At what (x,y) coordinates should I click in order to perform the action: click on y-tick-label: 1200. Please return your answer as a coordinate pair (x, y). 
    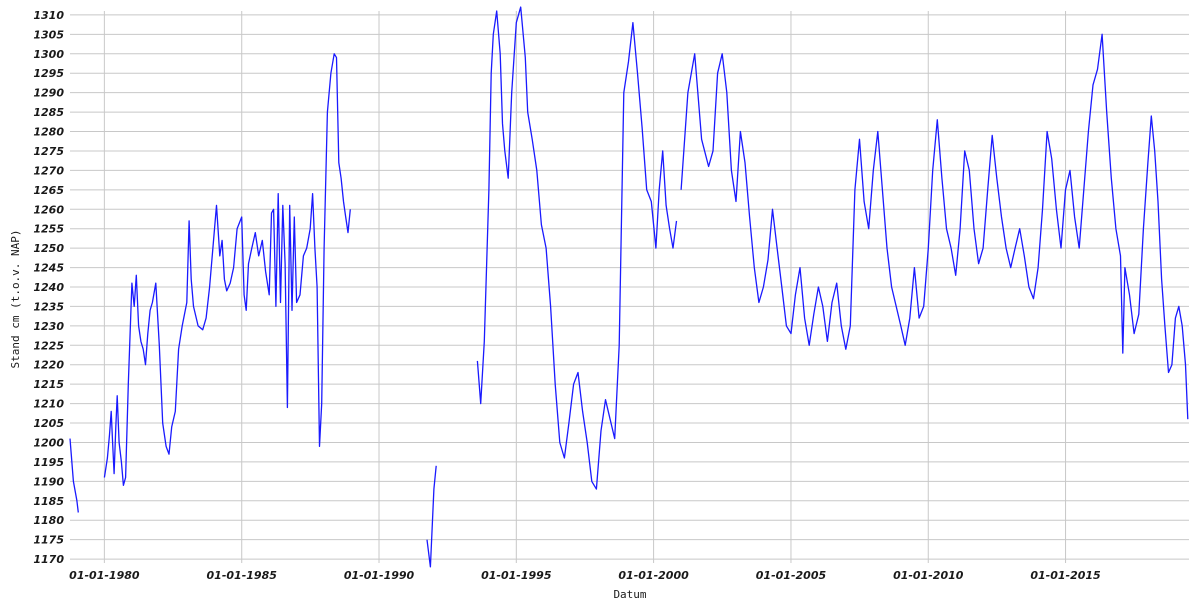
    Looking at the image, I should click on (48, 442).